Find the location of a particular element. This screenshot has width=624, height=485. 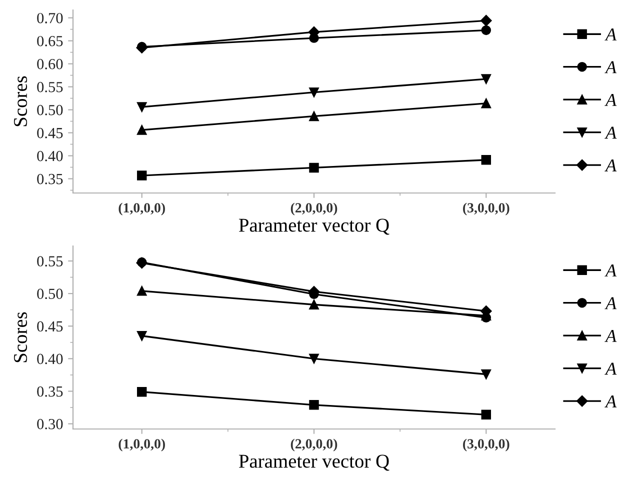

y-tick-label: 0.30 is located at coordinates (50, 424).